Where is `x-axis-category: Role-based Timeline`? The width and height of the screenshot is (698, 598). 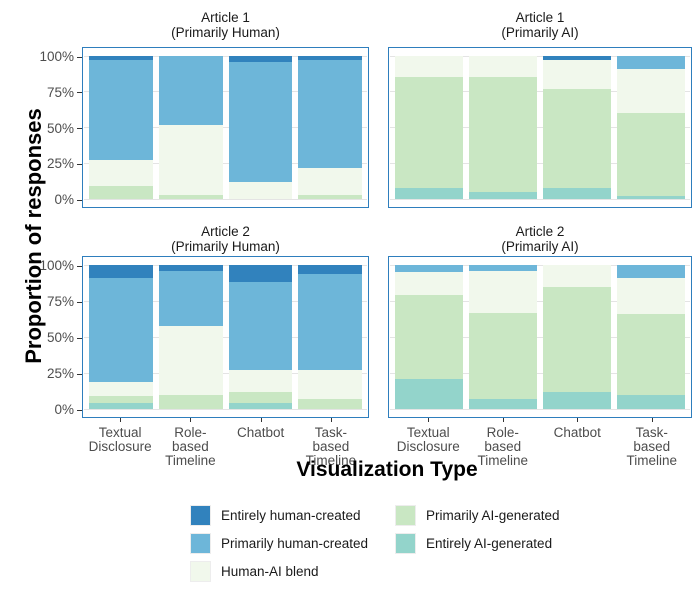 x-axis-category: Role-based Timeline is located at coordinates (190, 443).